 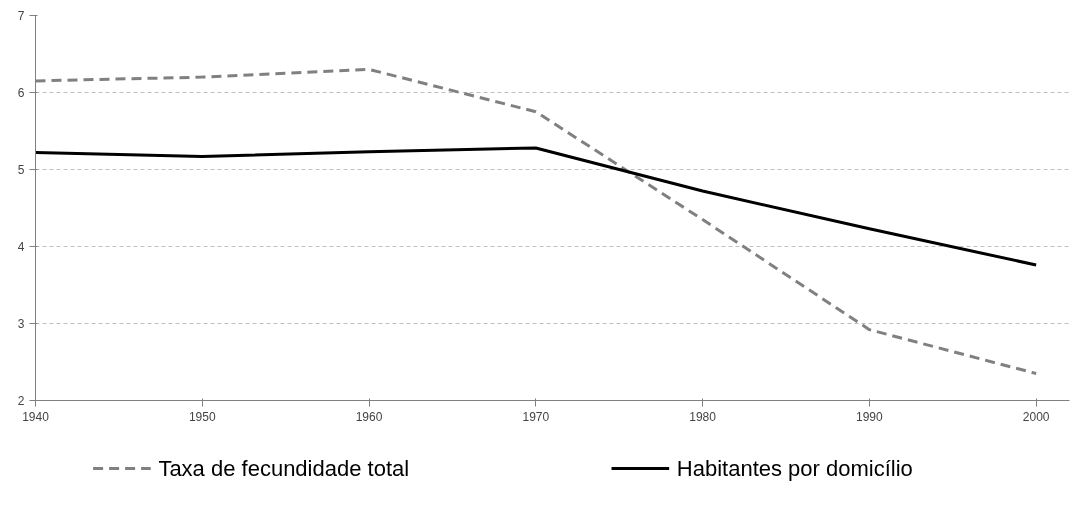 What do you see at coordinates (703, 416) in the screenshot?
I see `x-tick-label: 1980` at bounding box center [703, 416].